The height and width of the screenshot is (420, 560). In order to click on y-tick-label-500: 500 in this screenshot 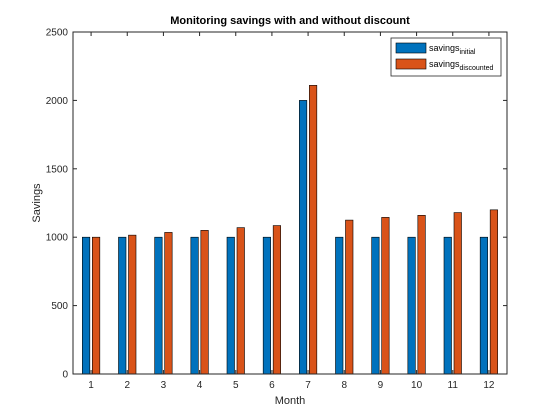, I will do `click(59, 306)`.